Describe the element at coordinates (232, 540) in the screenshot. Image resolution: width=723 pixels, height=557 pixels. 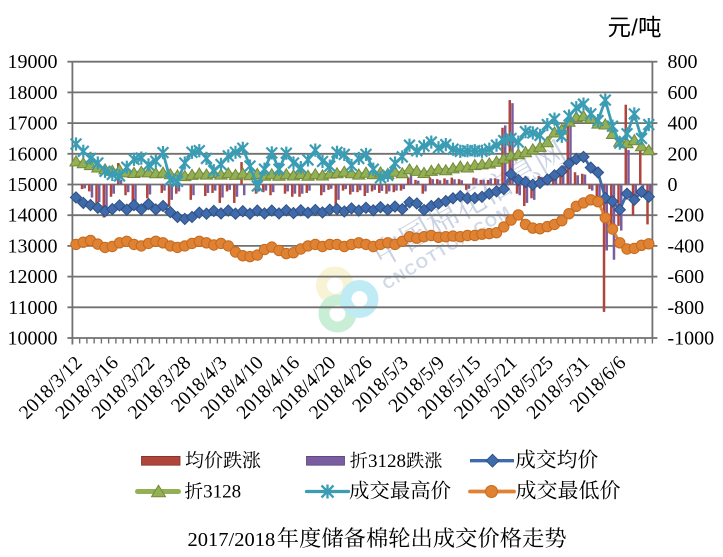
I see `svg-text: 2017/2018` at that location.